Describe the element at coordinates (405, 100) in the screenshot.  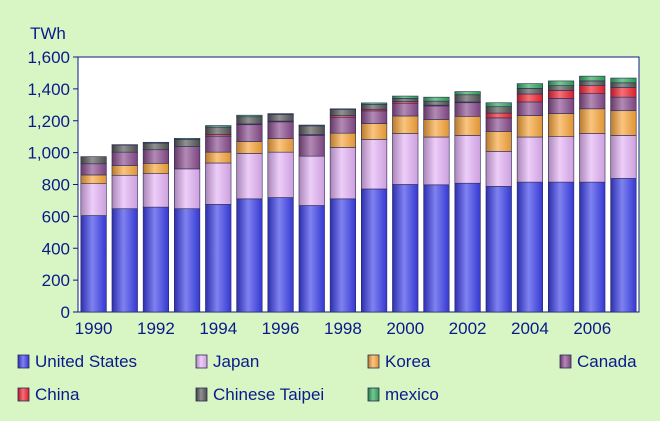
I see `bar-segment-chinese-taipei-2000` at that location.